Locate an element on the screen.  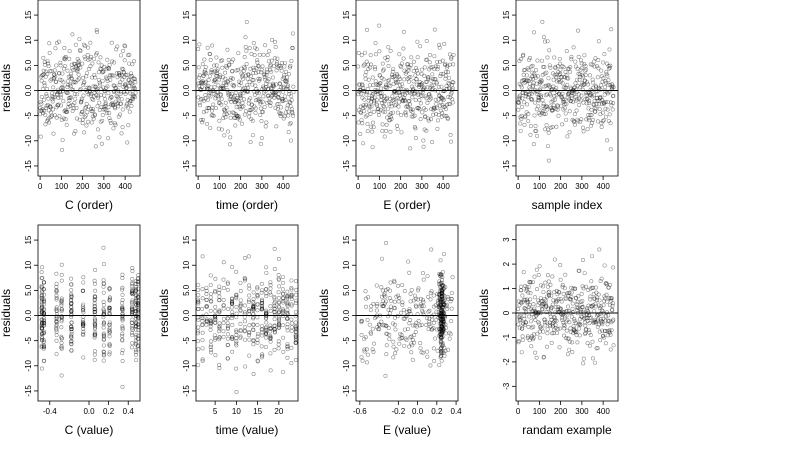
y-tick-label: 15 is located at coordinates (28, 14).